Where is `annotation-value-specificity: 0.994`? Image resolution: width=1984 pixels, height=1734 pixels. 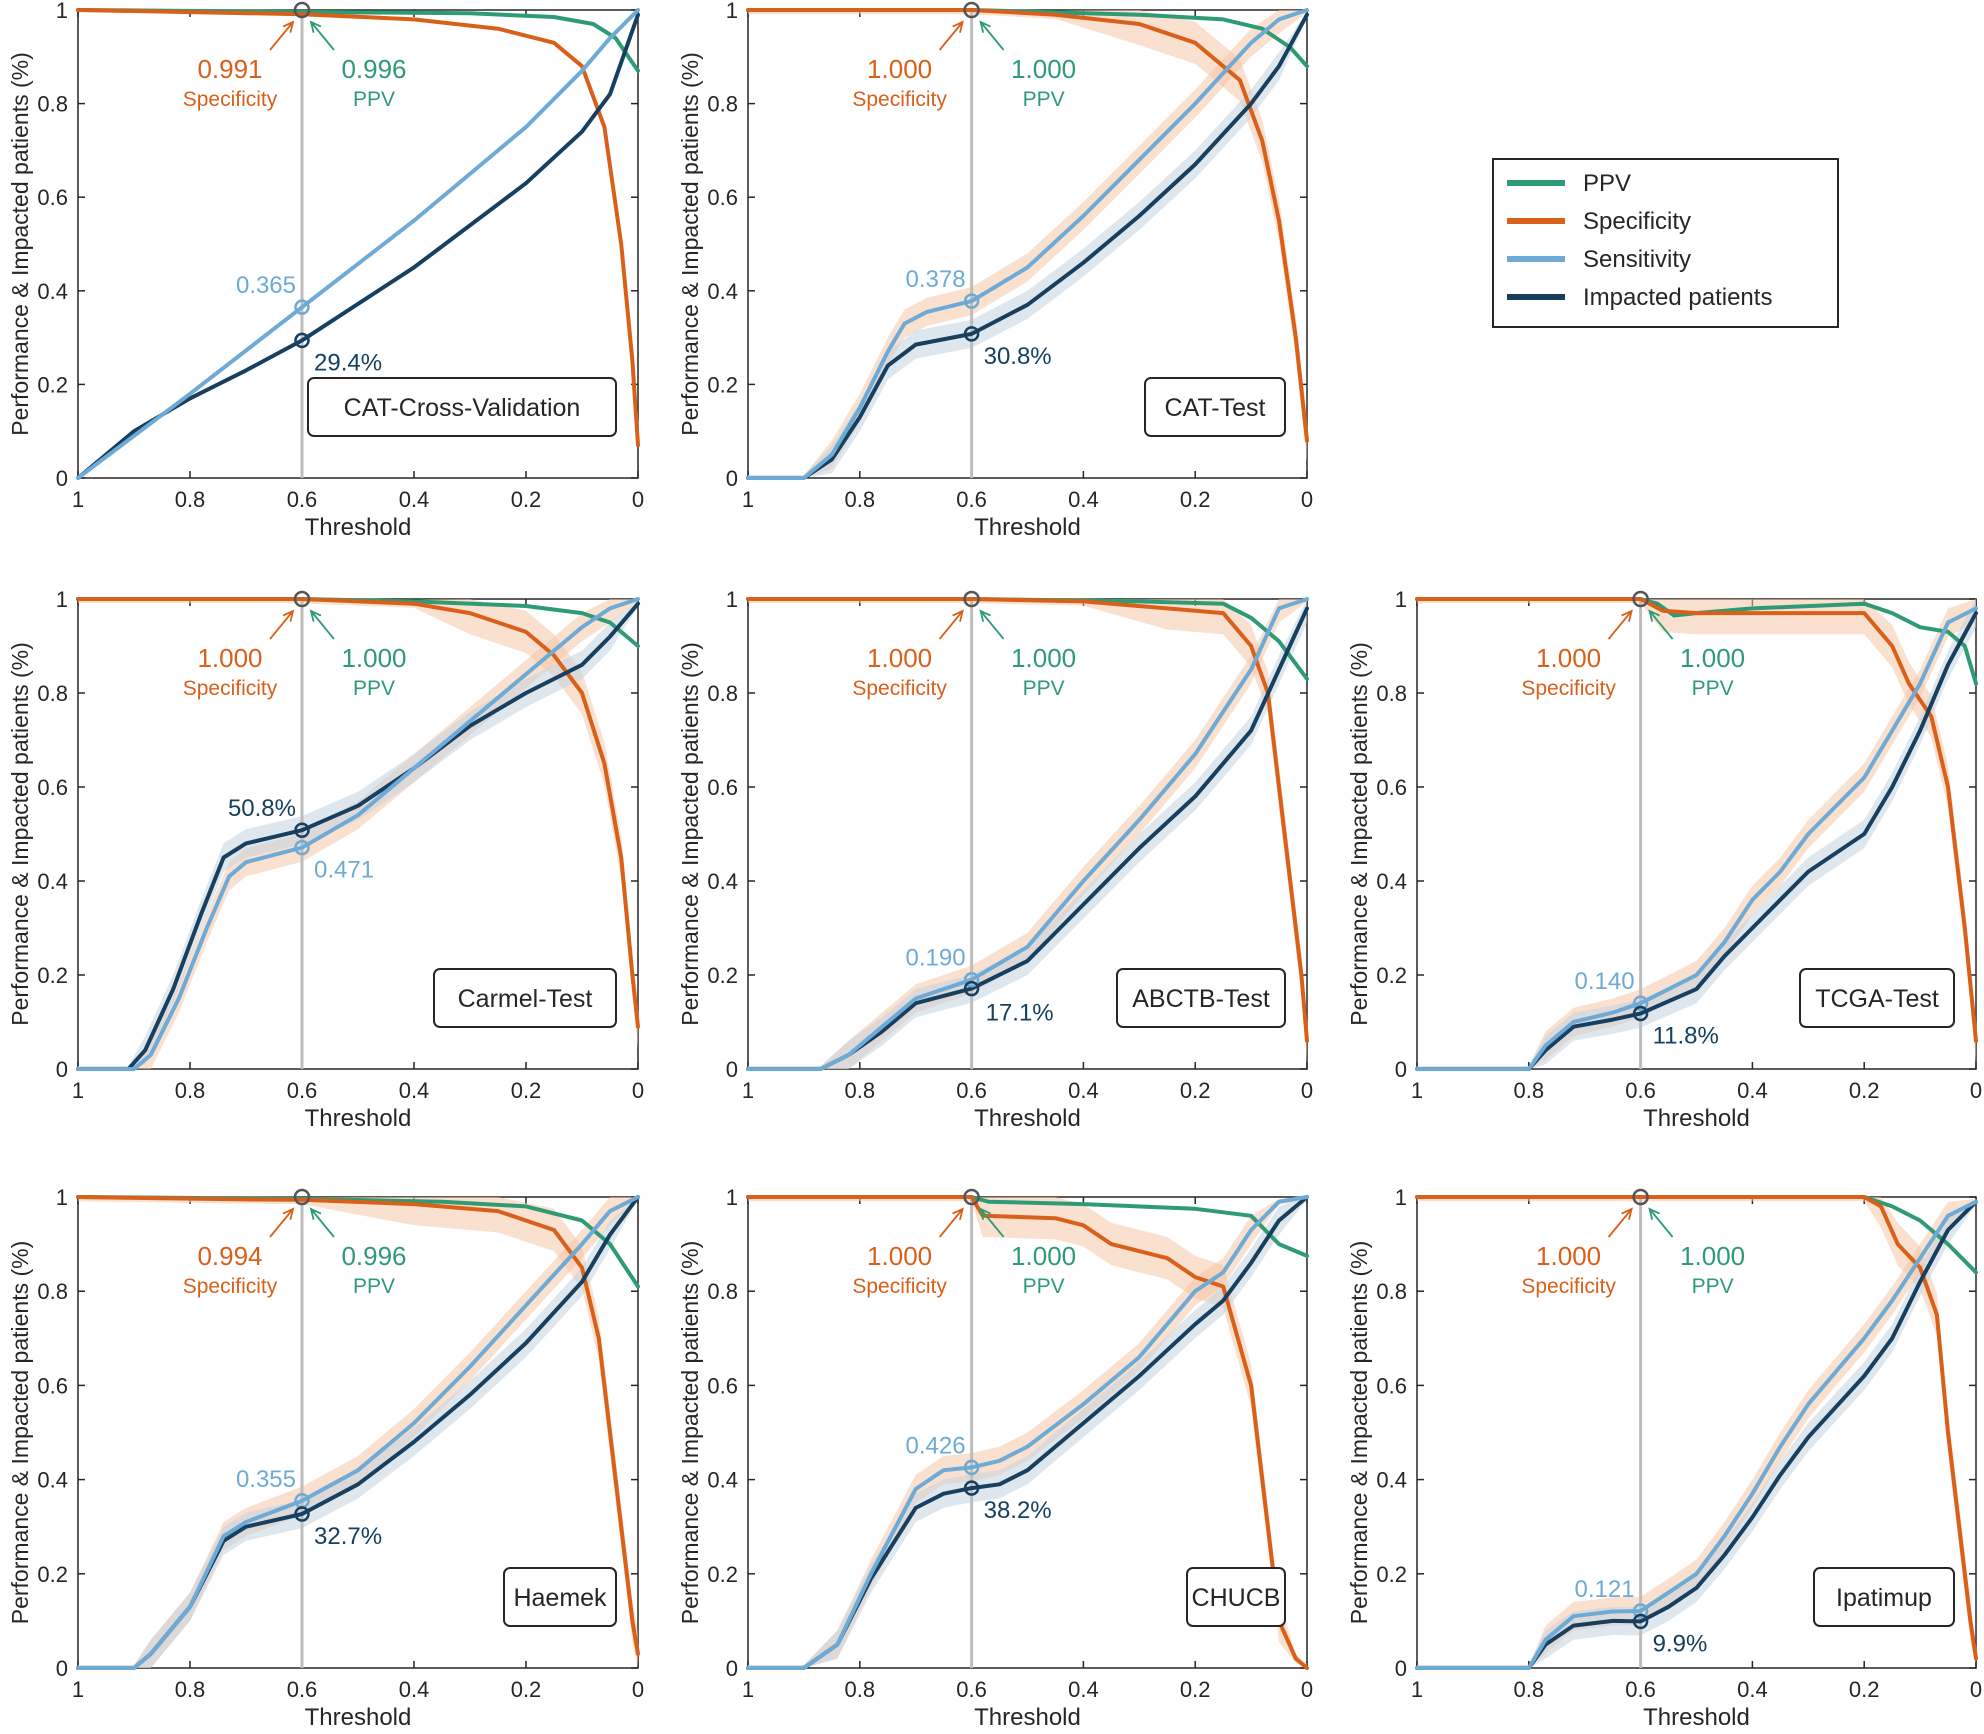 annotation-value-specificity: 0.994 is located at coordinates (229, 1256).